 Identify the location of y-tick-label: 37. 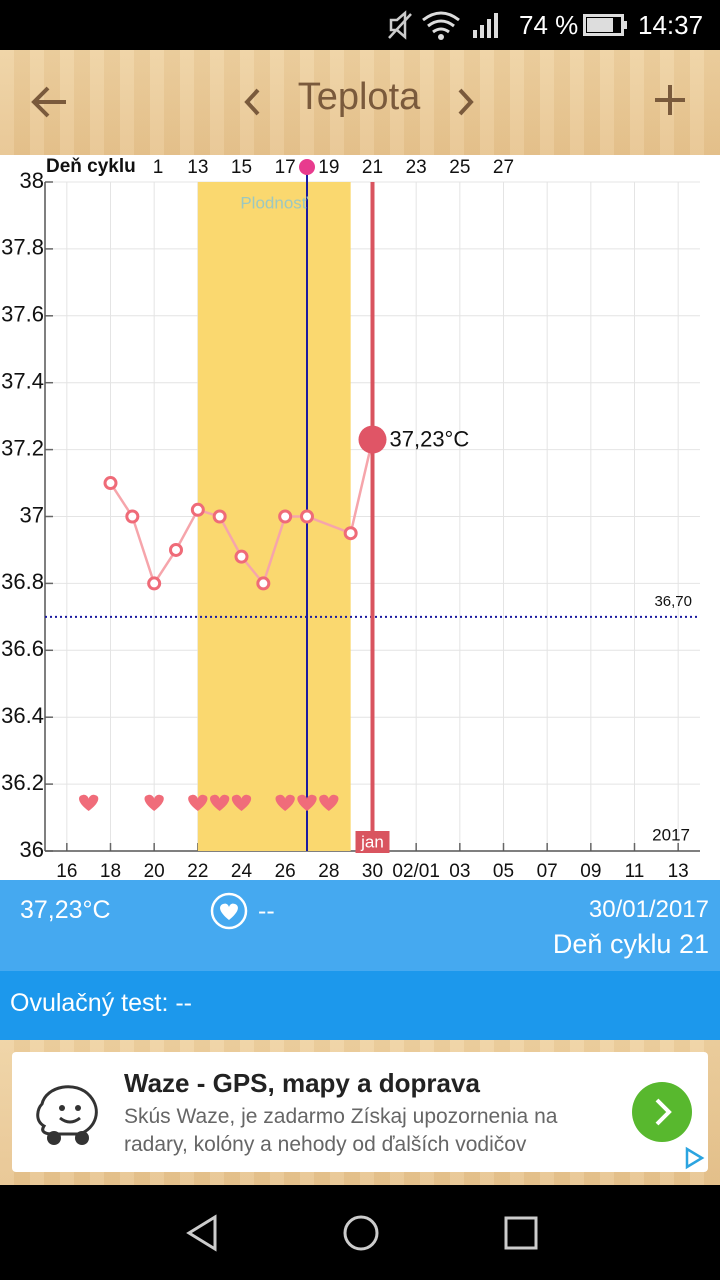
(32, 514).